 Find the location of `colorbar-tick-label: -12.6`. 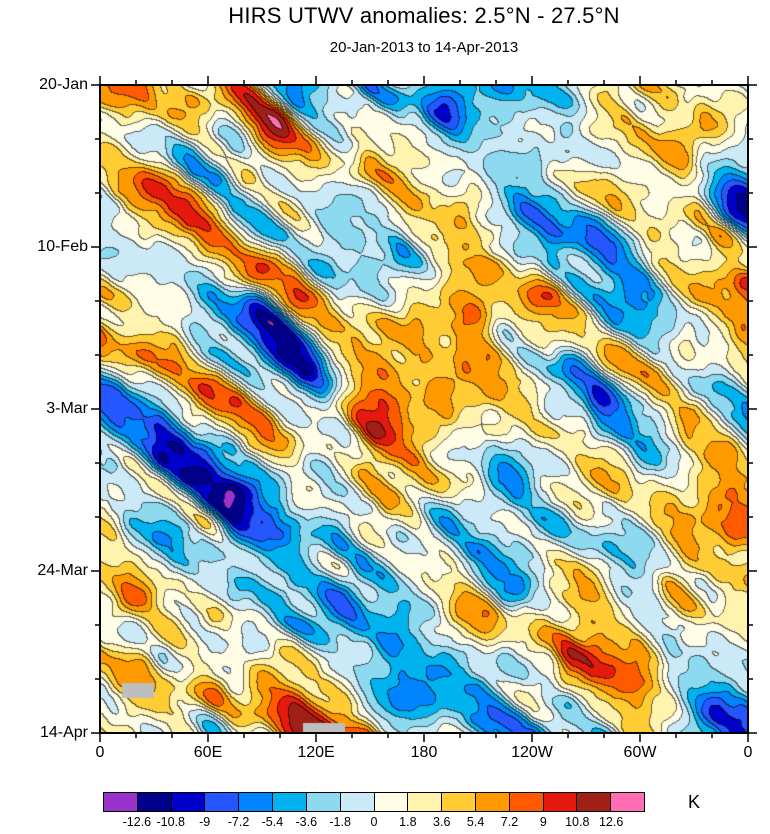

colorbar-tick-label: -12.6 is located at coordinates (137, 822).